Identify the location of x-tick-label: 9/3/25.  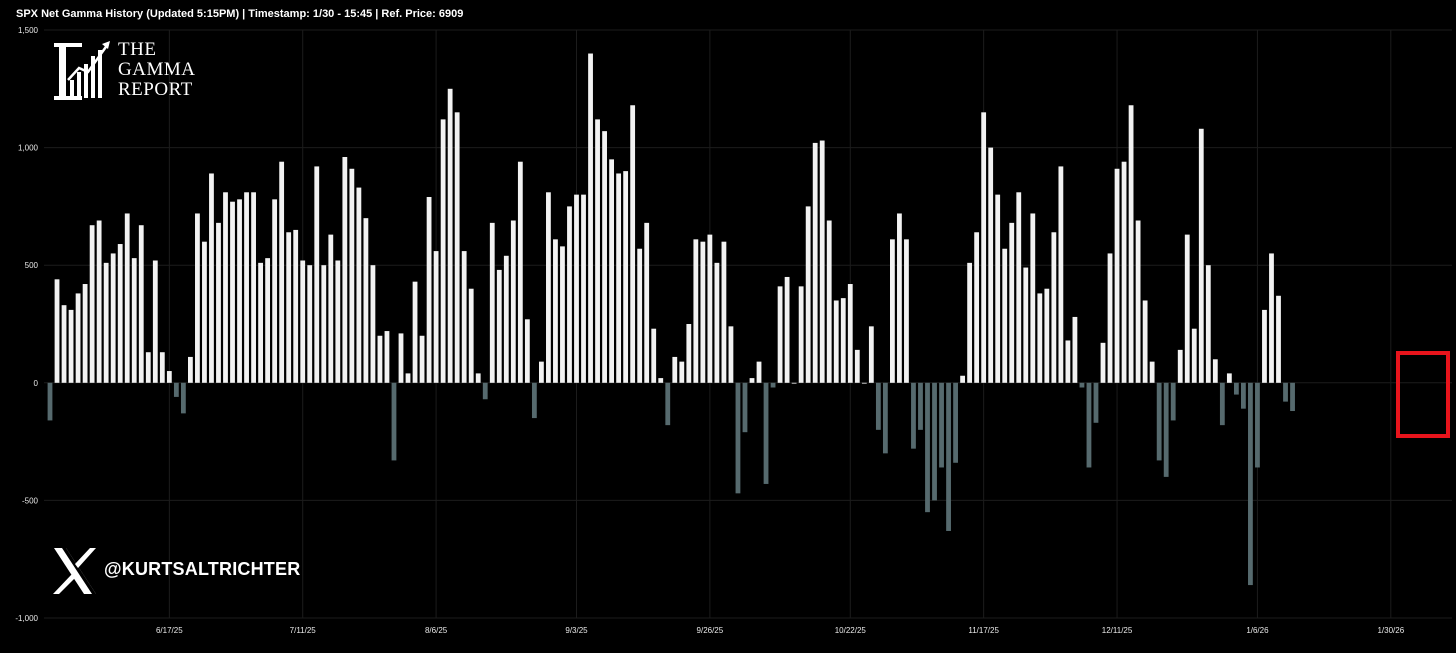
(576, 630).